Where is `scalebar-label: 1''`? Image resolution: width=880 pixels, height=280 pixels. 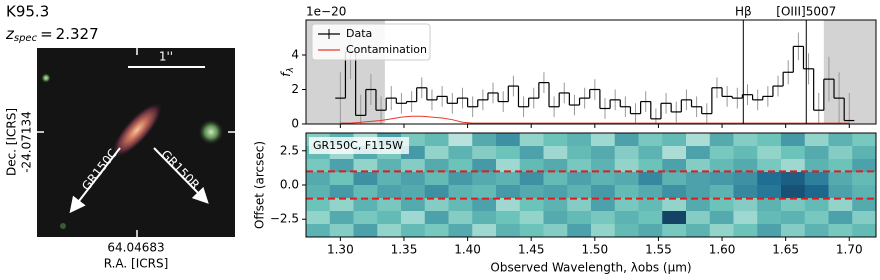
scalebar-label: 1'' is located at coordinates (166, 57).